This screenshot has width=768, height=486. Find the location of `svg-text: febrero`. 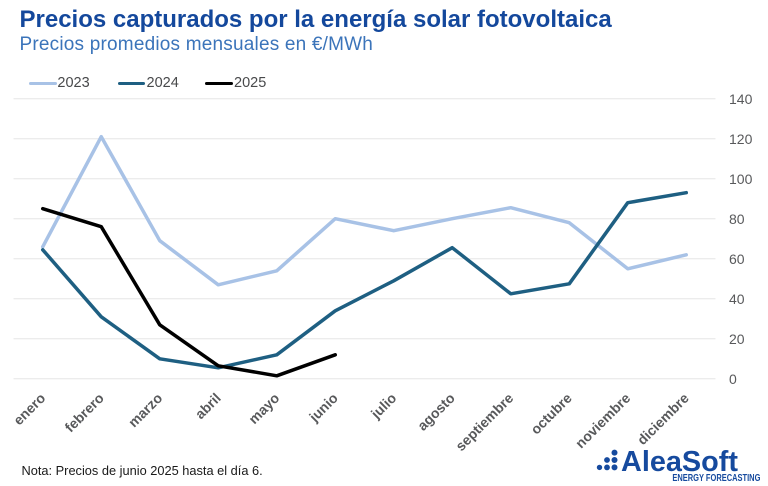

svg-text: febrero is located at coordinates (83, 412).